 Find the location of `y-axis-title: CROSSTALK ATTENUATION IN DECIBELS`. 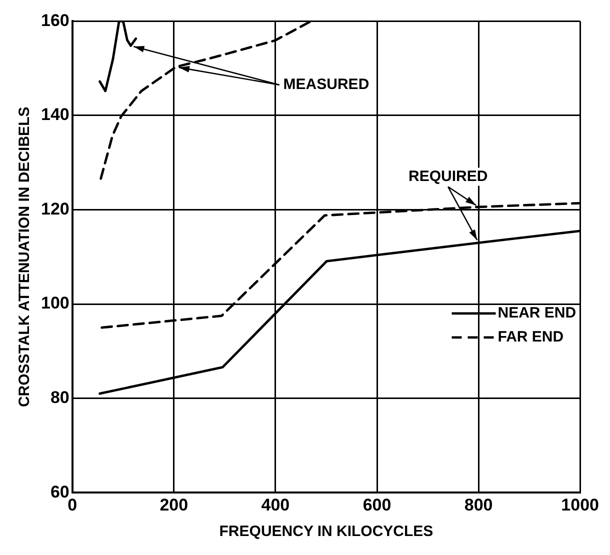

y-axis-title: CROSSTALK ATTENUATION IN DECIBELS is located at coordinates (25, 257).